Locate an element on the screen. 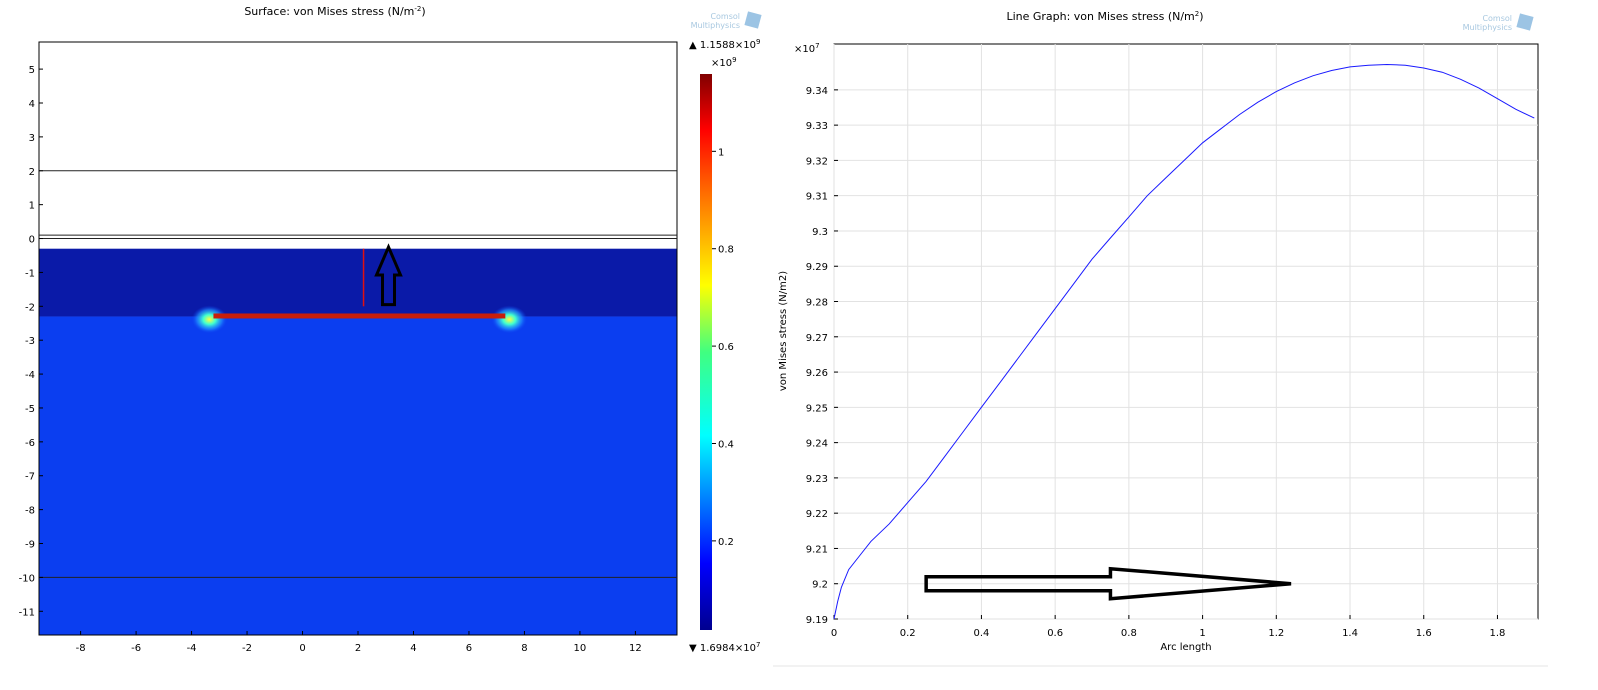 The image size is (1598, 690). y-tick-label: 4 is located at coordinates (32, 104).